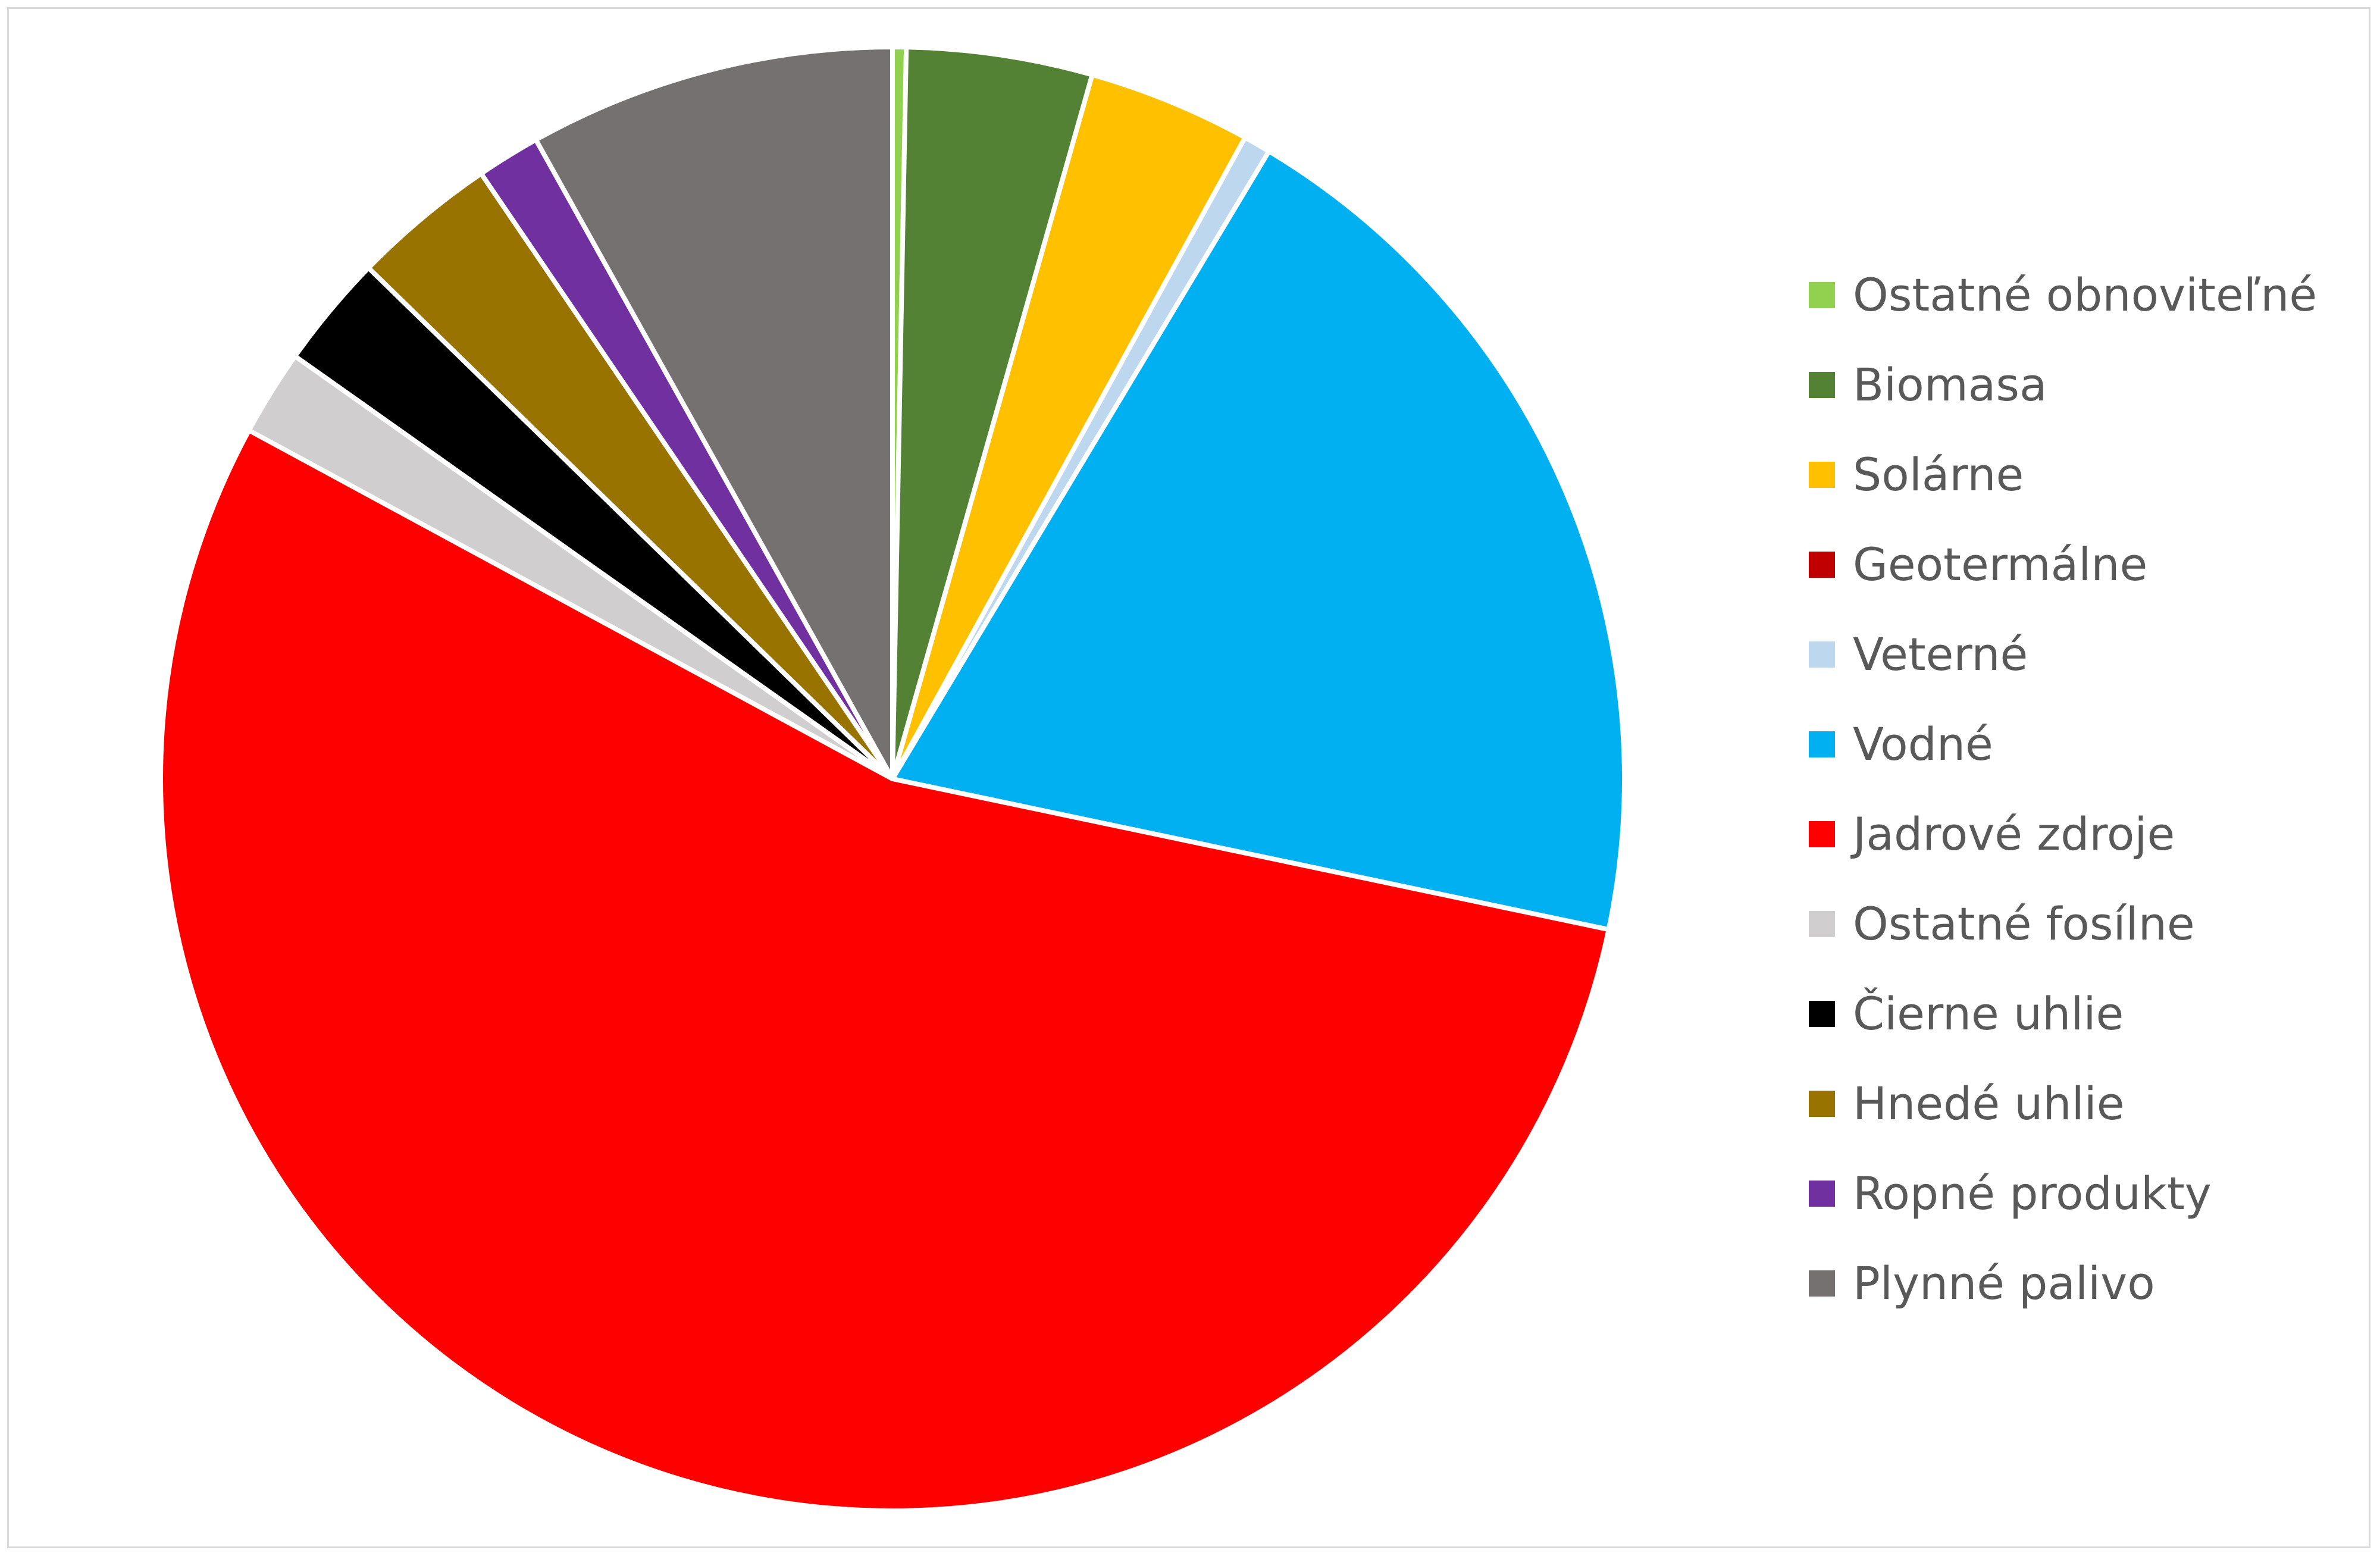  What do you see at coordinates (2063, 654) in the screenshot?
I see `legend-item: Veterné` at bounding box center [2063, 654].